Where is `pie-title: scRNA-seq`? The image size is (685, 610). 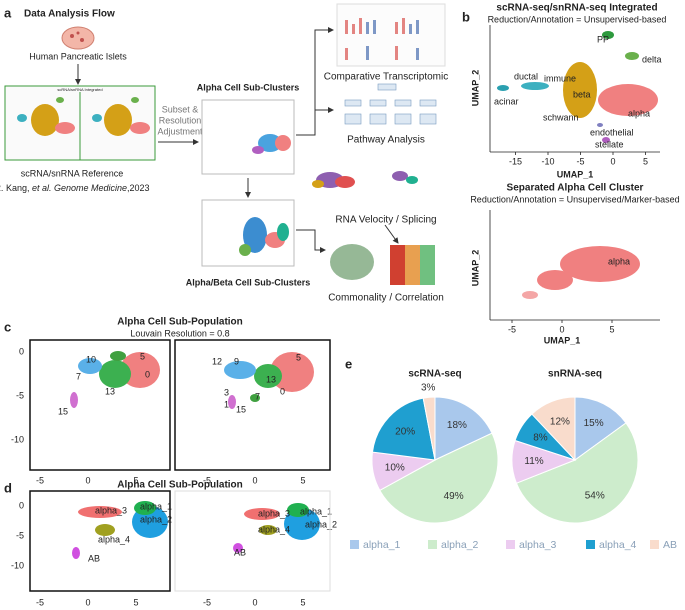 pie-title: scRNA-seq is located at coordinates (434, 374).